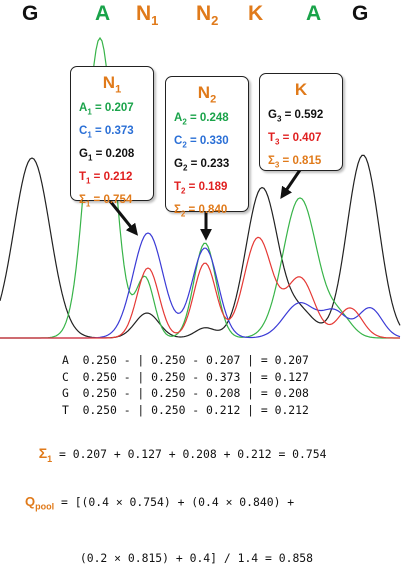 This screenshot has width=401, height=584. Describe the element at coordinates (189, 454) in the screenshot. I see `sigma-expression: = 0.207 + 0.127 + 0.208 + 0.212 = 0.754` at that location.